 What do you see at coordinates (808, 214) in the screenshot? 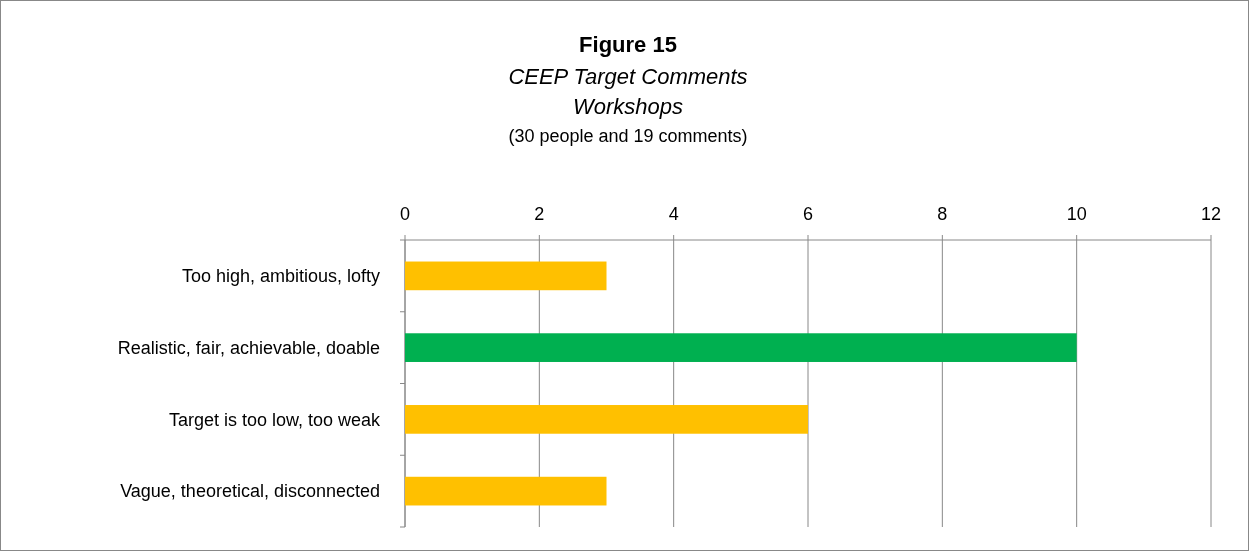
I see `x-tick-label: 6` at bounding box center [808, 214].